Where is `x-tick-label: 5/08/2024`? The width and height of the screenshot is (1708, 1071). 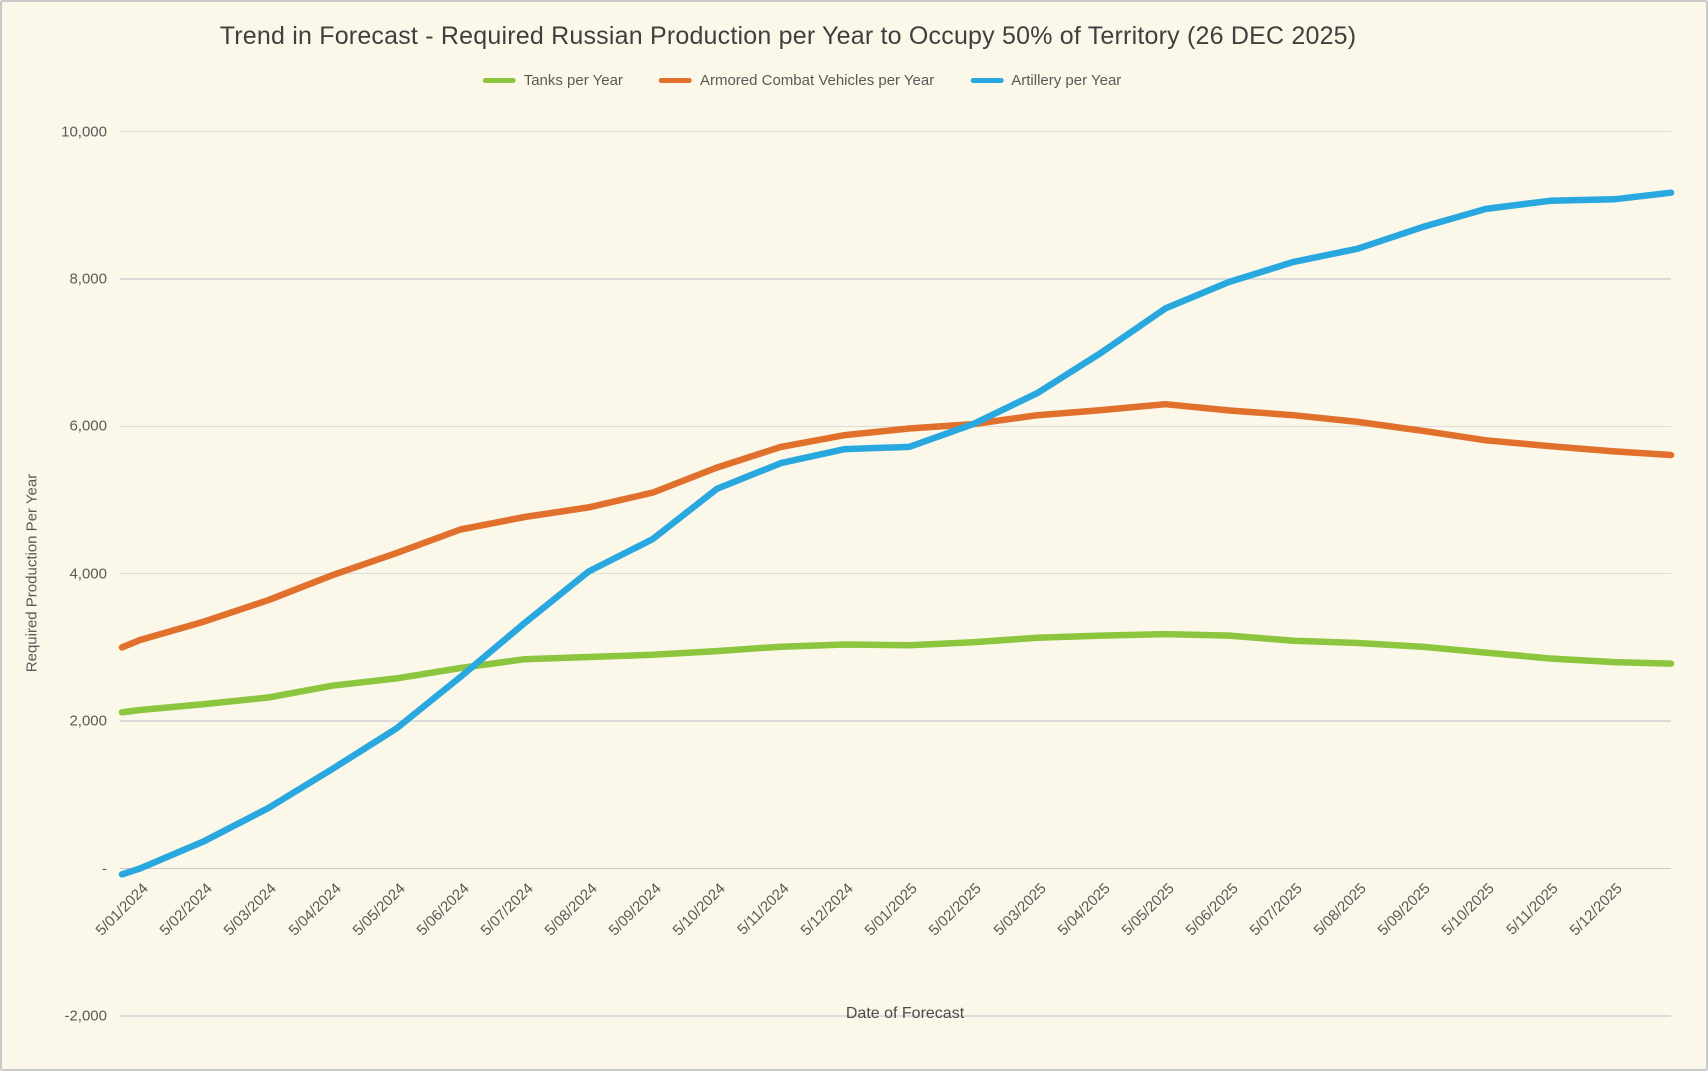
x-tick-label: 5/08/2024 is located at coordinates (571, 910).